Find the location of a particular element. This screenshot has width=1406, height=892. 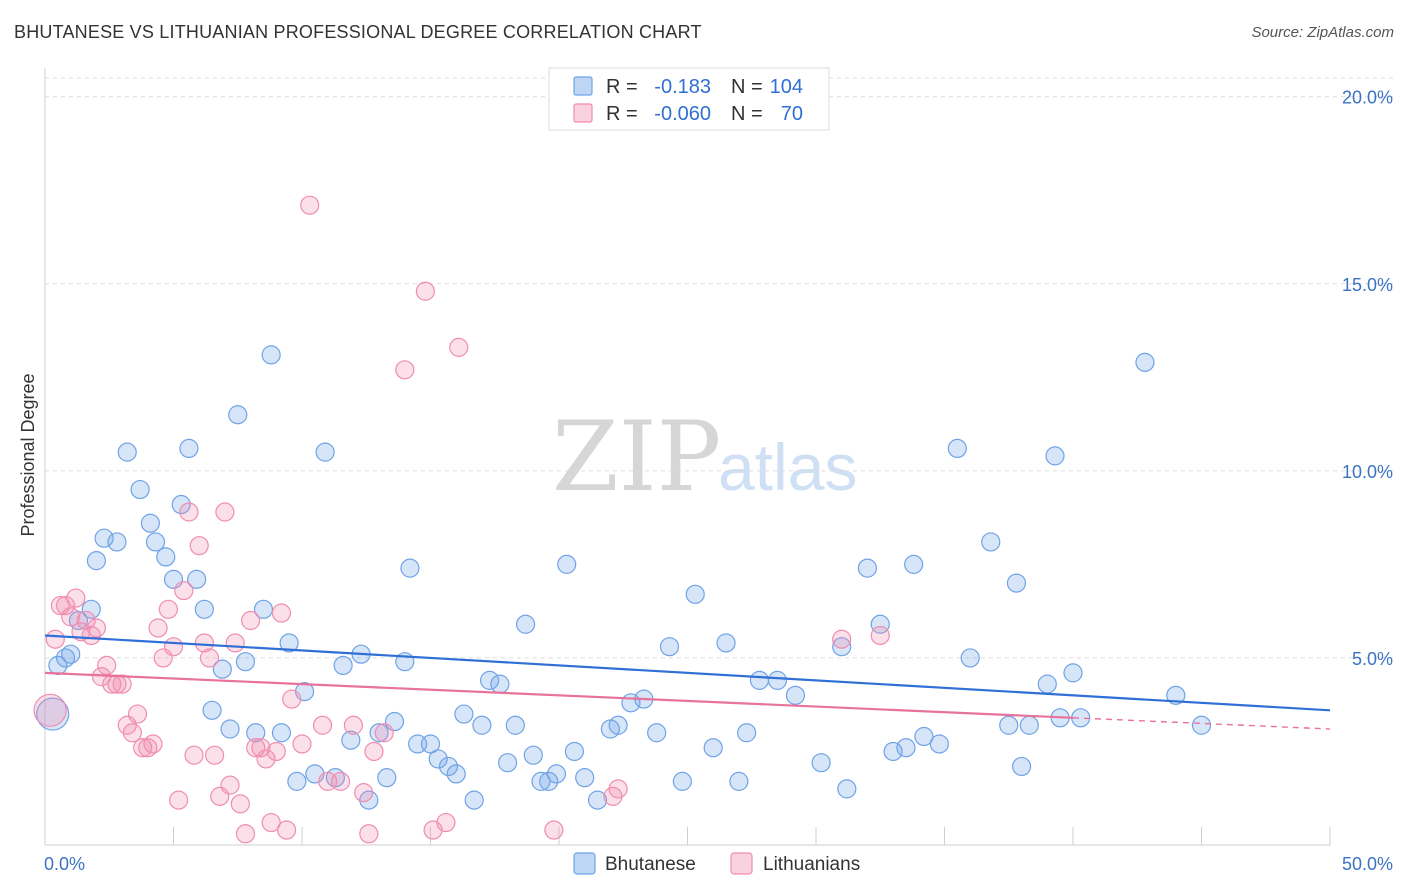

watermark: ZIP atlas is located at coordinates (704, 457).